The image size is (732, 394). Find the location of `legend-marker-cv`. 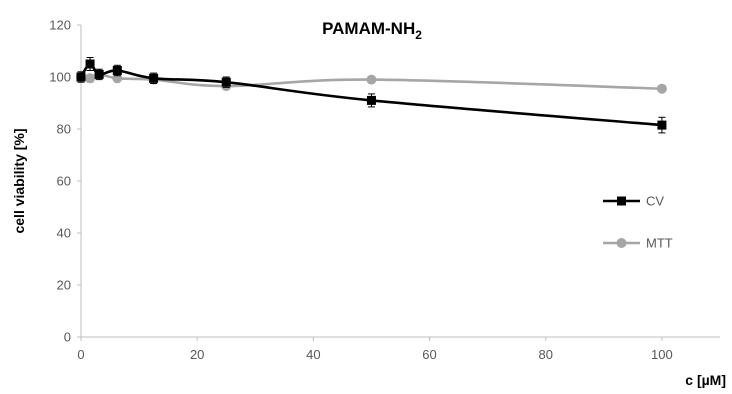

legend-marker-cv is located at coordinates (621, 201).